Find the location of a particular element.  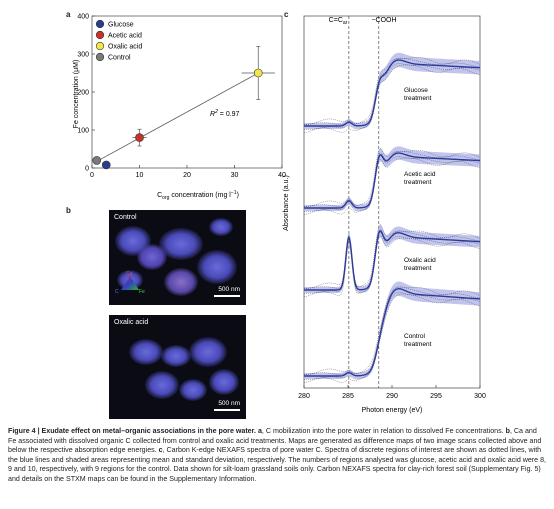

y-tick-label: 0 is located at coordinates (87, 169).